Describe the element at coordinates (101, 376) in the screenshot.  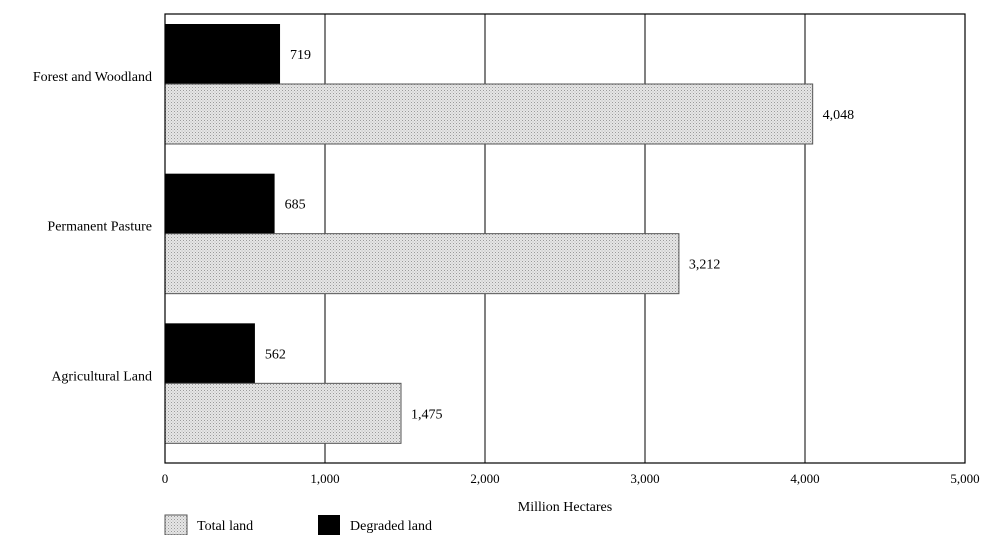
I see `category-label: Agricultural Land` at that location.